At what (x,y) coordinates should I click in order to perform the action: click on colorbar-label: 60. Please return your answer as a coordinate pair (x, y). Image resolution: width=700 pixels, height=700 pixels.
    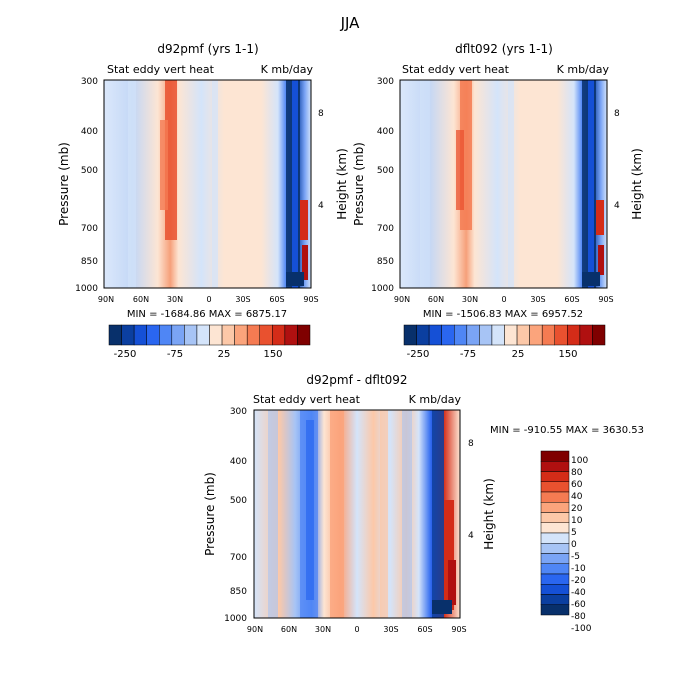
    Looking at the image, I should click on (577, 485).